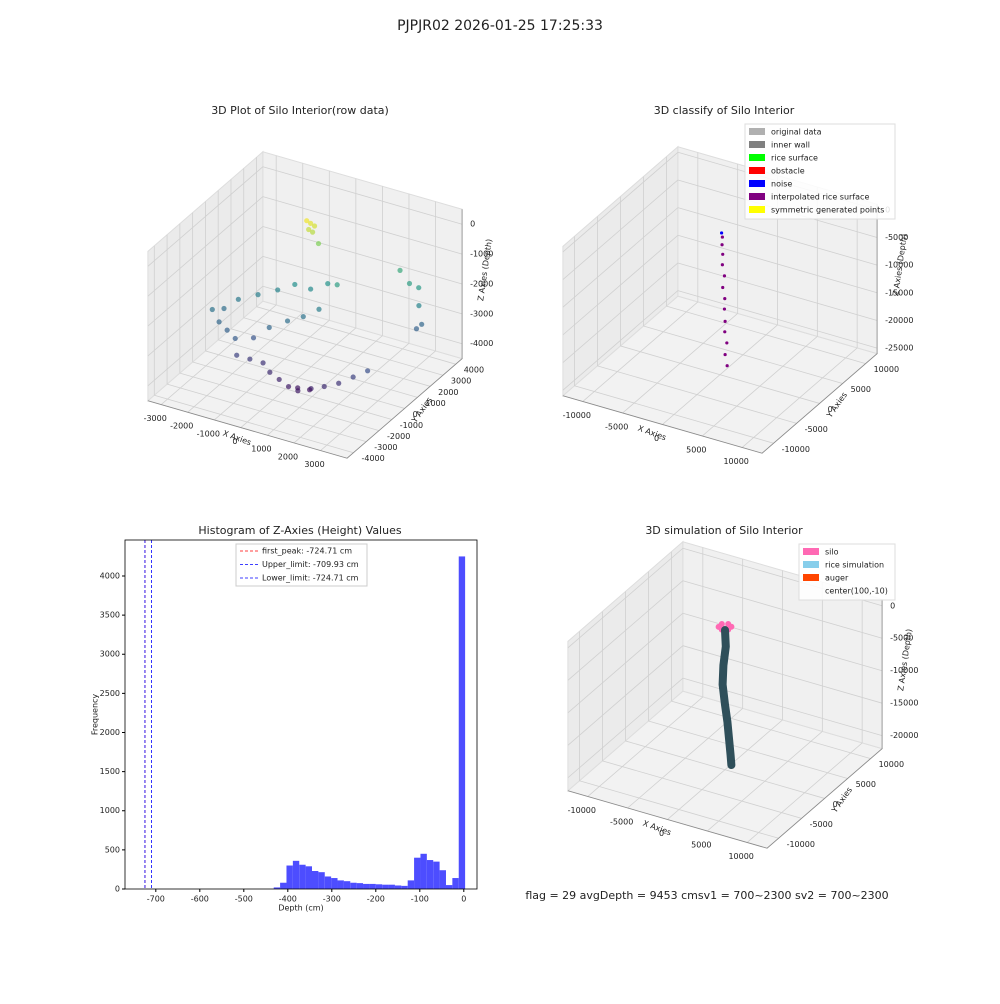 This screenshot has width=1000, height=1004. What do you see at coordinates (481, 313) in the screenshot?
I see `z-tick-label: -3000` at bounding box center [481, 313].